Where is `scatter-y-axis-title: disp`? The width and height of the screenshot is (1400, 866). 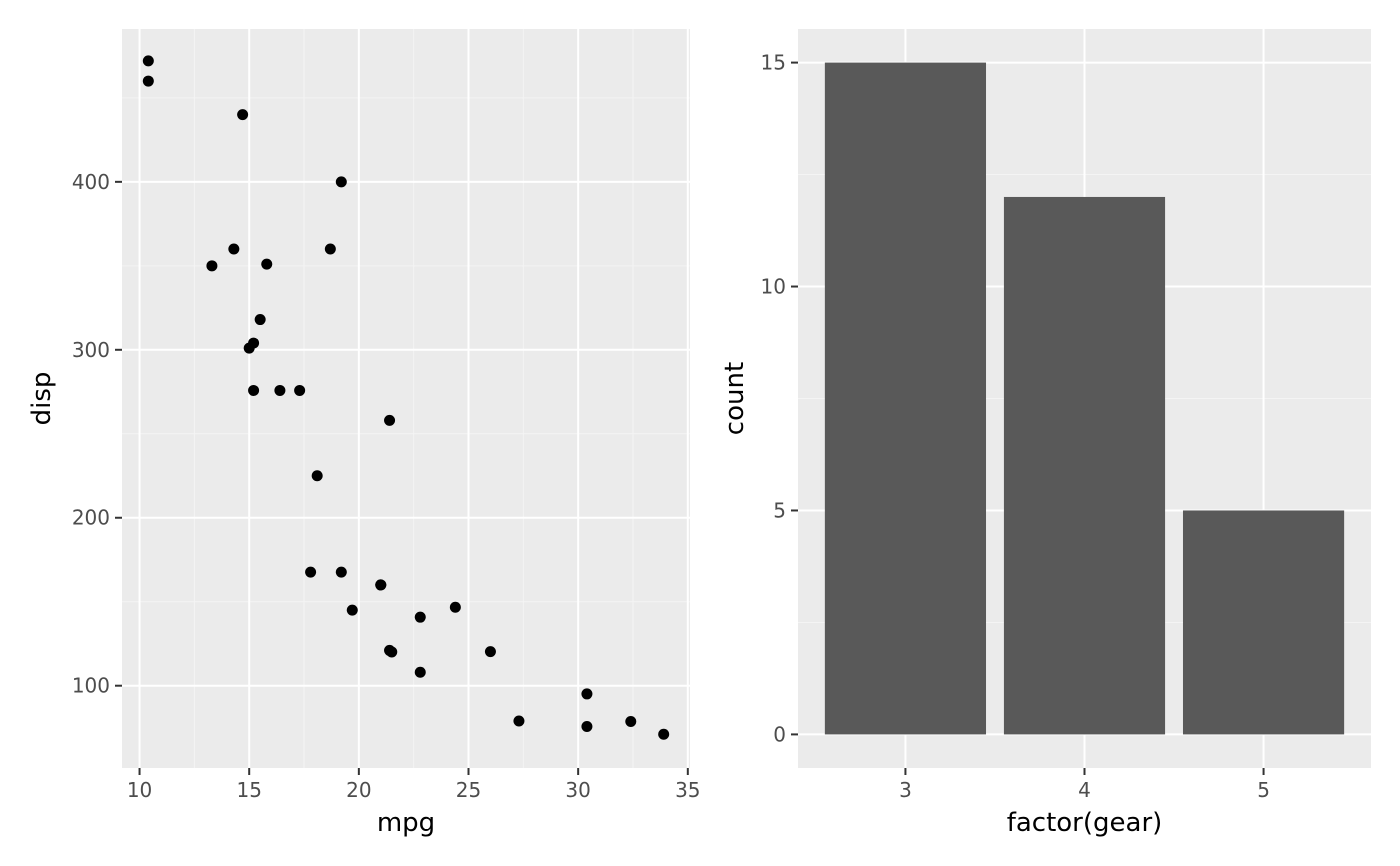
scatter-y-axis-title: disp is located at coordinates (42, 399).